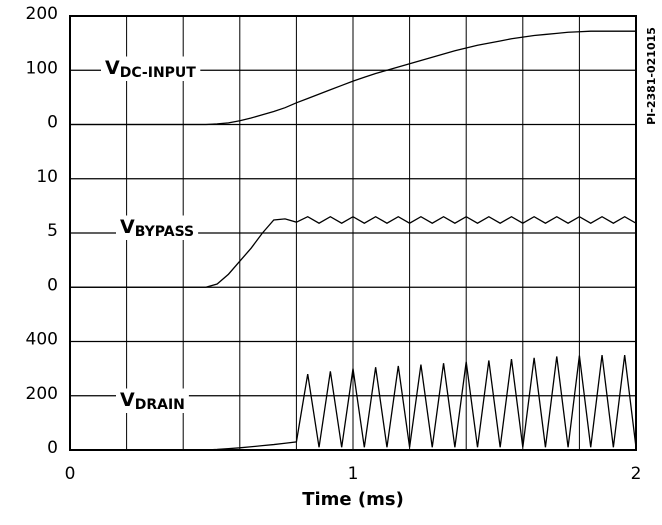 The width and height of the screenshot is (662, 525). I want to click on x-tick-label: 1, so click(353, 474).